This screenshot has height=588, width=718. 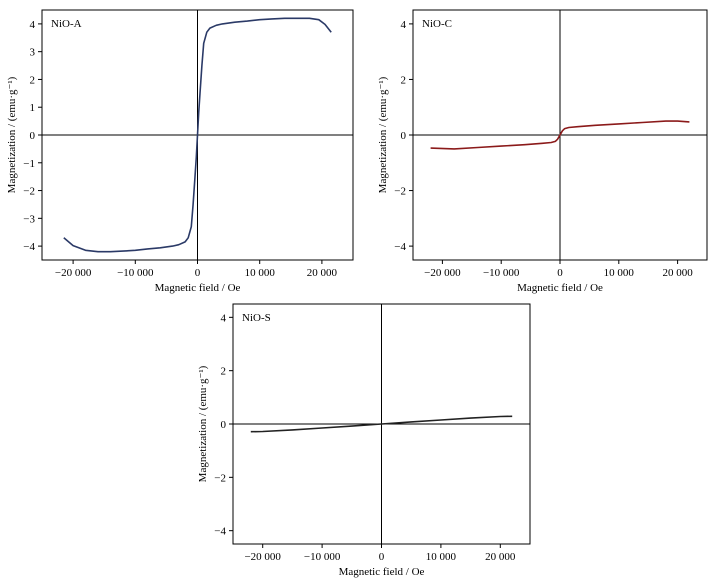 I want to click on y-tick-label: 1, so click(x=33, y=108).